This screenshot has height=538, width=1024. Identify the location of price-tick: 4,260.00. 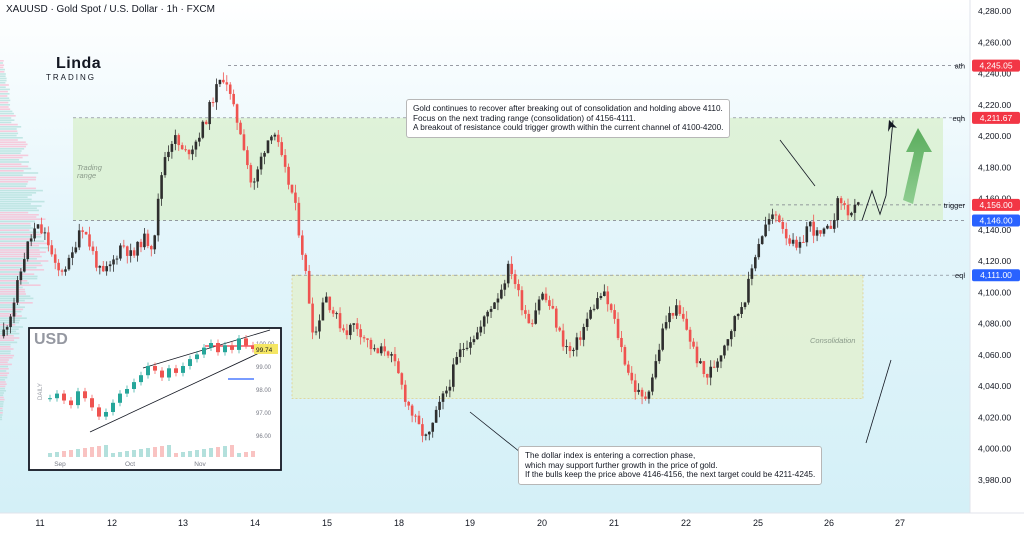
(994, 42).